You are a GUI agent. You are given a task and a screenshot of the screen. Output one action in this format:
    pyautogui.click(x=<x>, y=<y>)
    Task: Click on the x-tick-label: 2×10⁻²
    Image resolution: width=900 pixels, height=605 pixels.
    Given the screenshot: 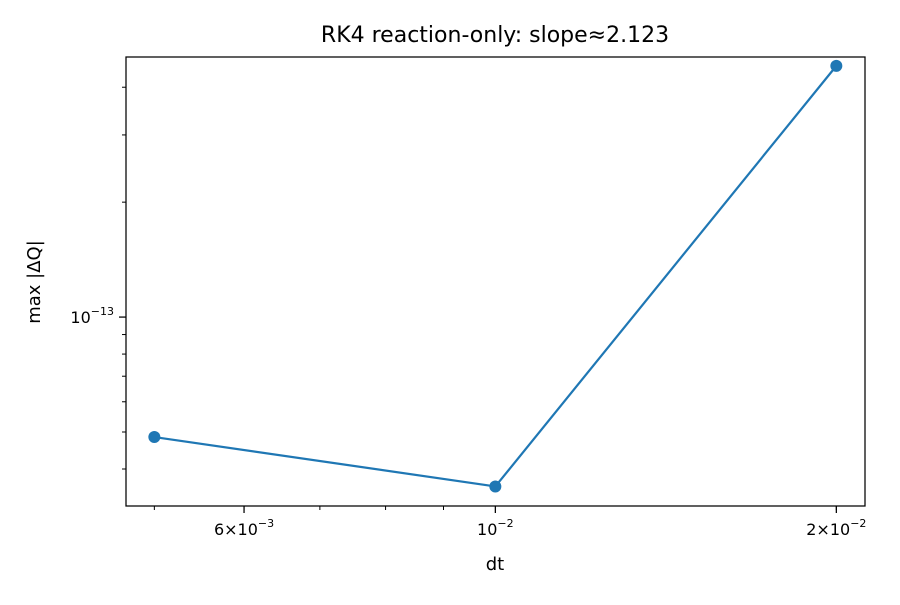 What is the action you would take?
    pyautogui.click(x=836, y=528)
    